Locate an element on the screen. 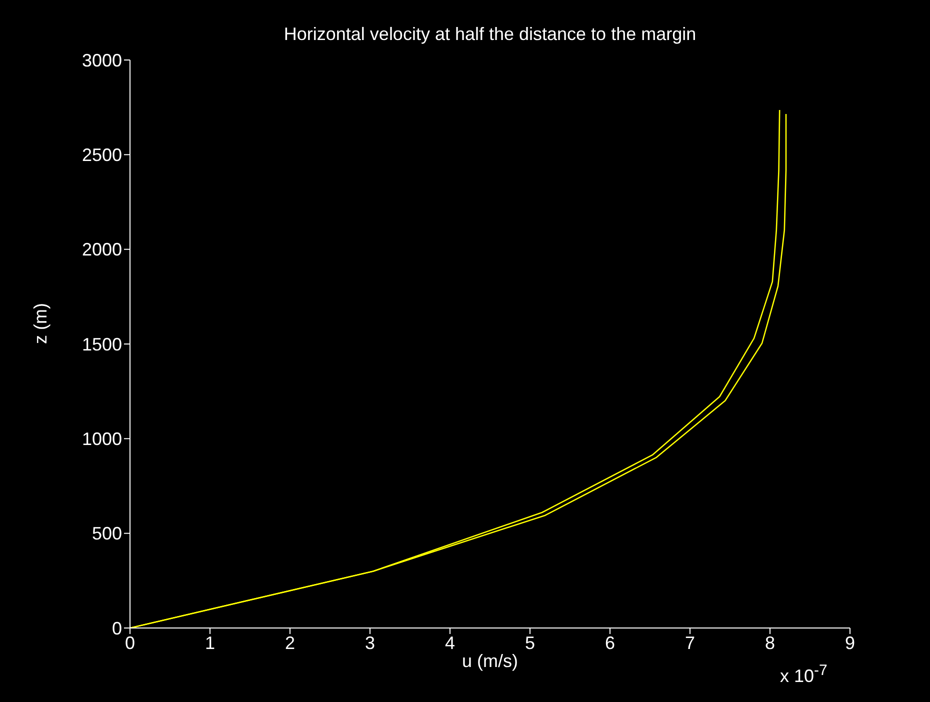 This screenshot has width=930, height=702. y-tick-label: 500 is located at coordinates (107, 534).